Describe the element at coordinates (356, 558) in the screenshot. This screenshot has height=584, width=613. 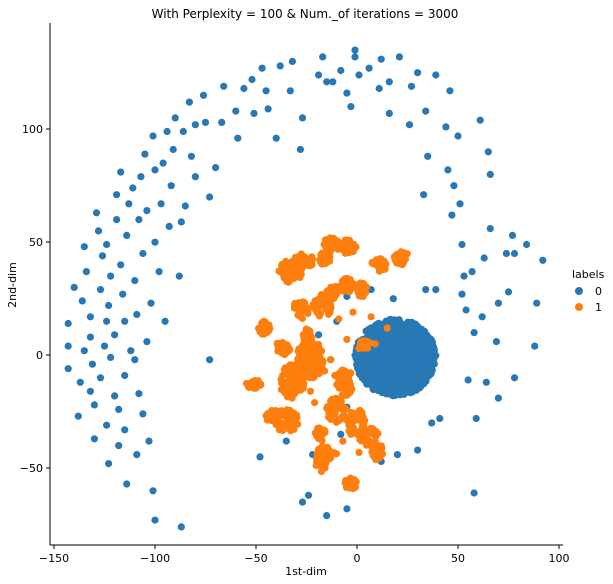
I see `x-tick-label: 0` at that location.